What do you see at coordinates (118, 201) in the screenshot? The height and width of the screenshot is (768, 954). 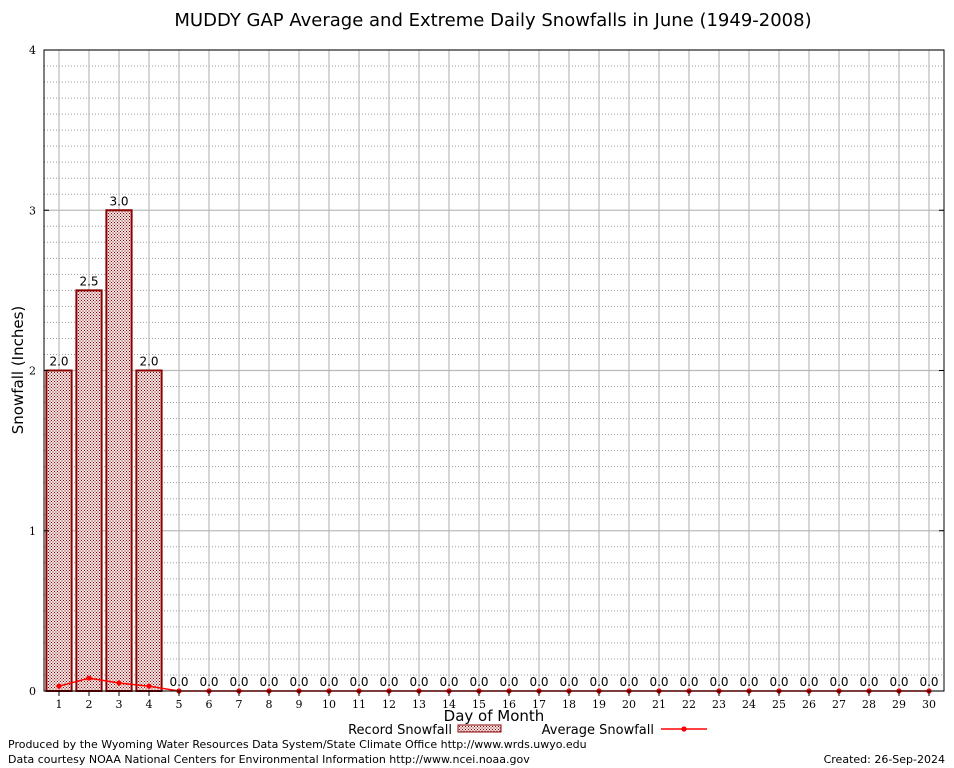 I see `bar-value-label: 3.0` at bounding box center [118, 201].